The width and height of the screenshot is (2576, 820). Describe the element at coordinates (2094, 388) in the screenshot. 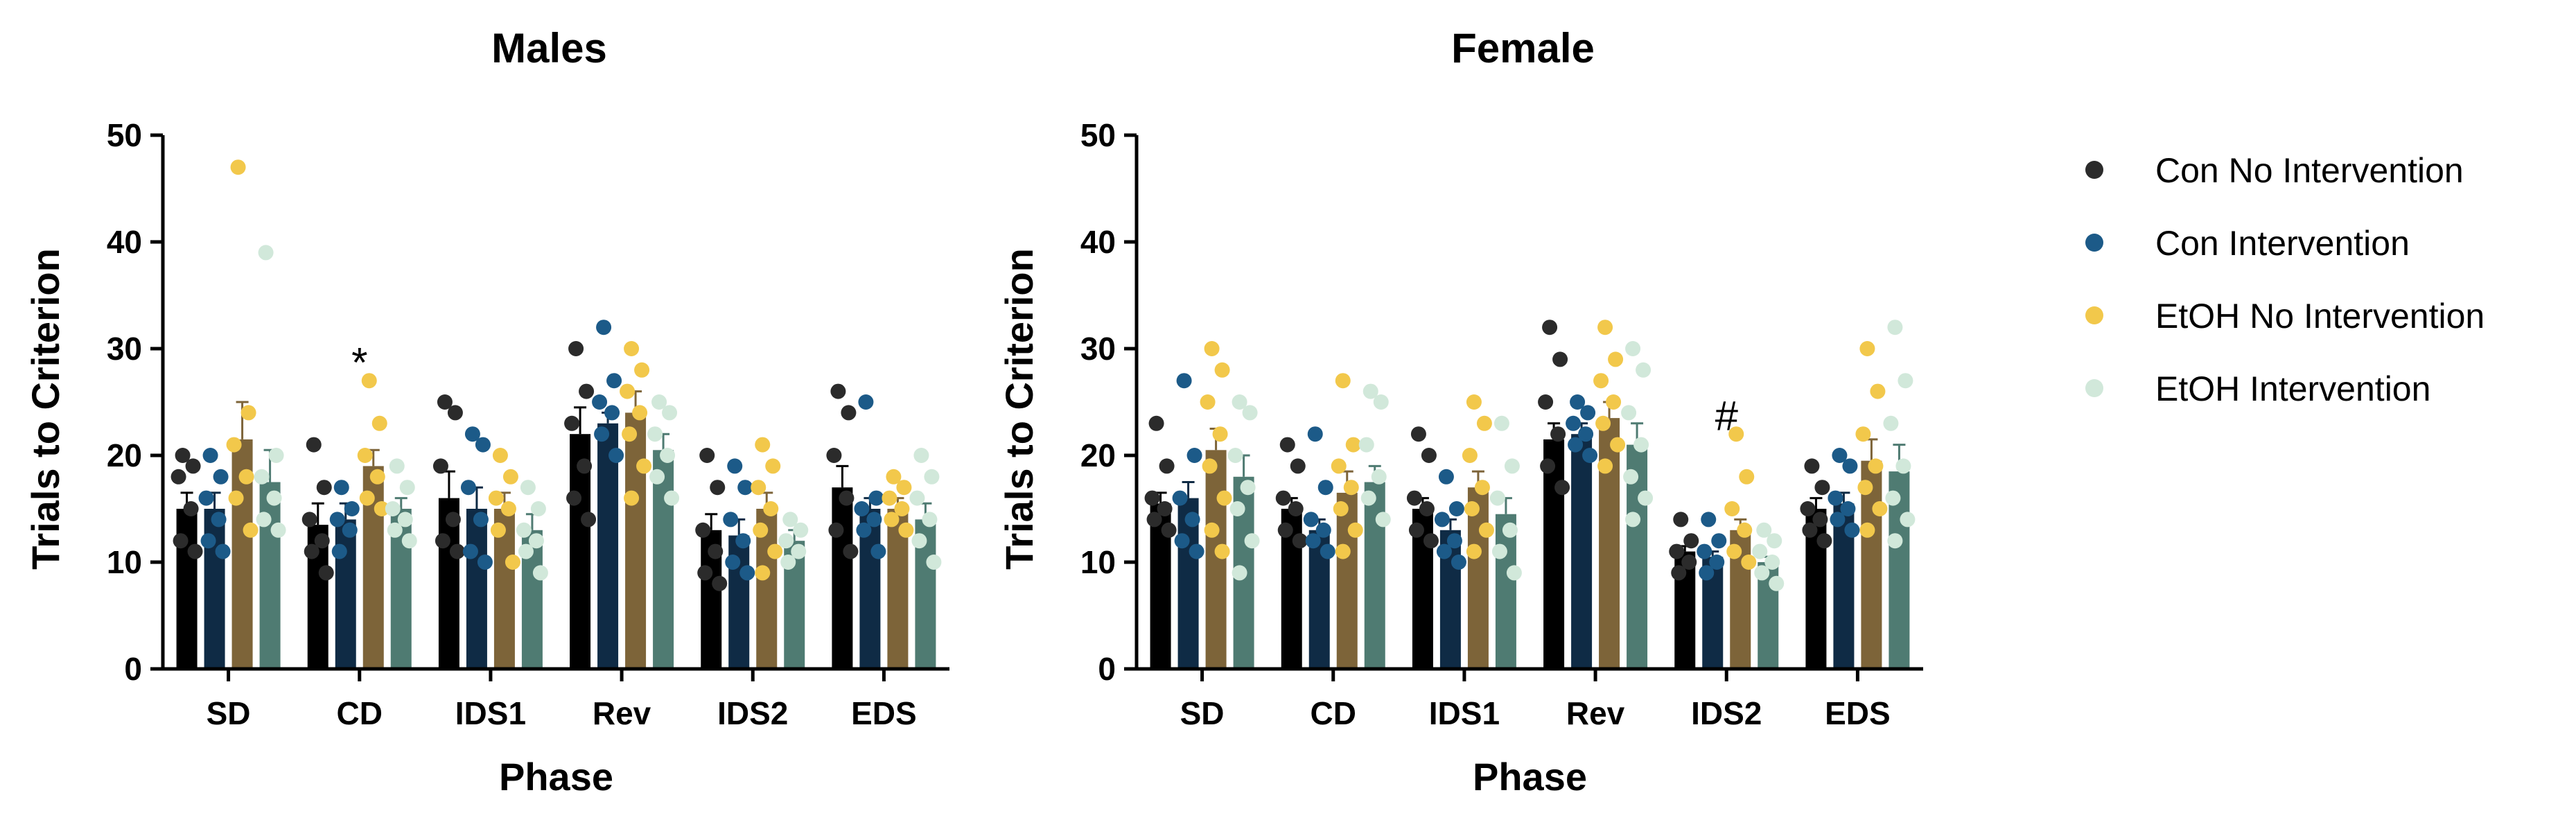

I see `legend-marker` at that location.